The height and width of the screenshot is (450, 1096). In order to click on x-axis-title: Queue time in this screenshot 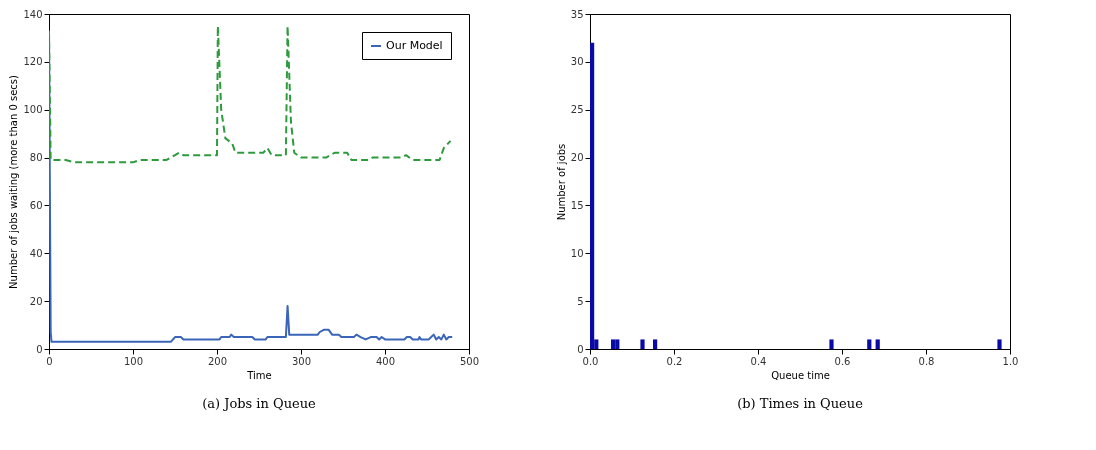, I will do `click(800, 375)`.